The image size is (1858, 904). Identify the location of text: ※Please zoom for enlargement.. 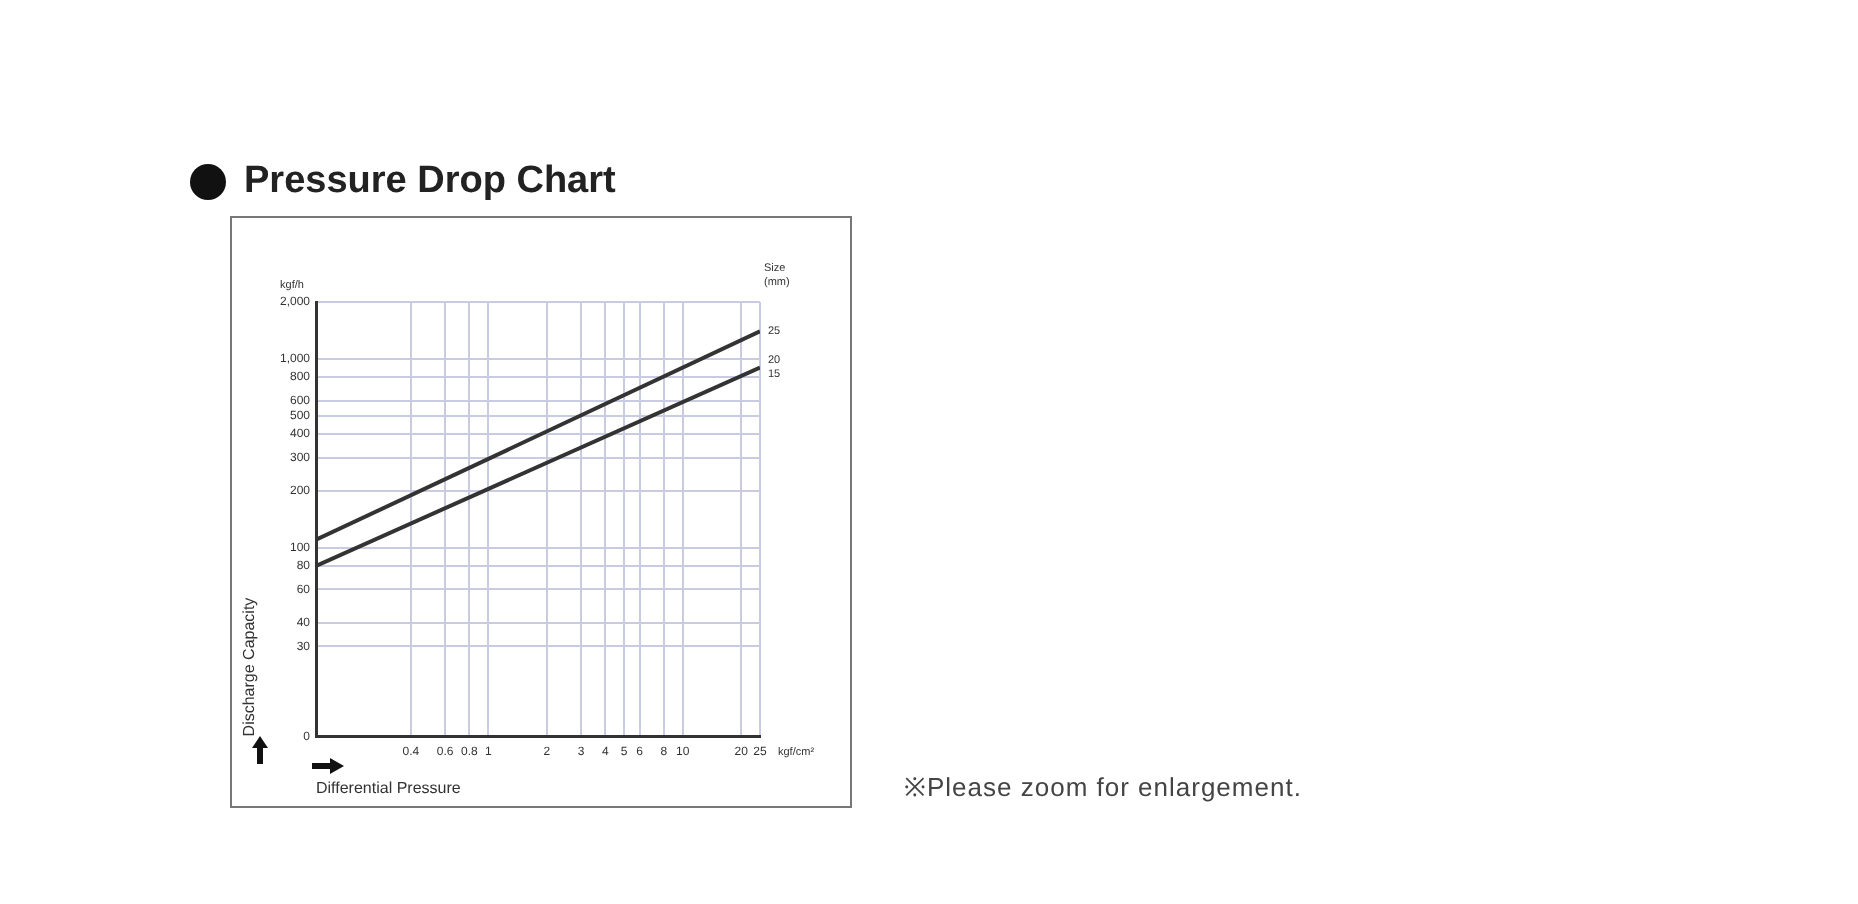
(1103, 787).